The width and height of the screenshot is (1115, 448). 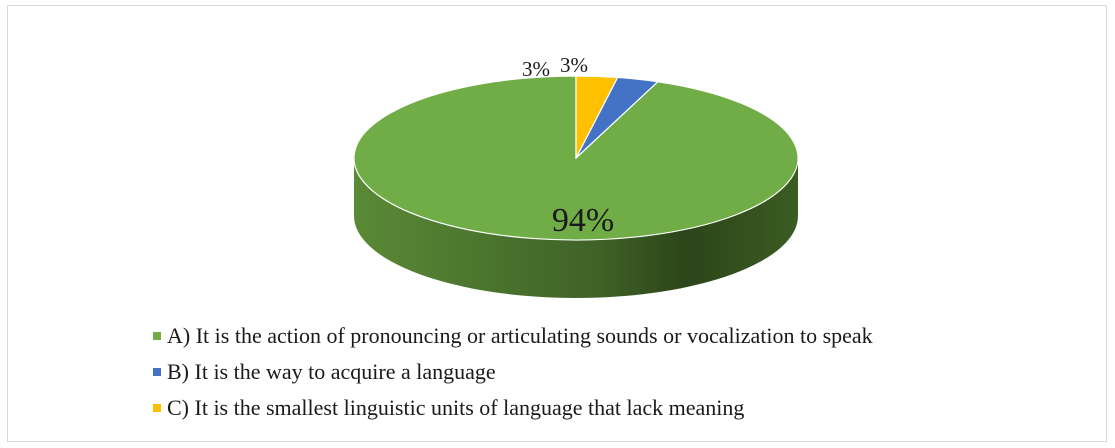 I want to click on data-label-b: 3%, so click(x=536, y=69).